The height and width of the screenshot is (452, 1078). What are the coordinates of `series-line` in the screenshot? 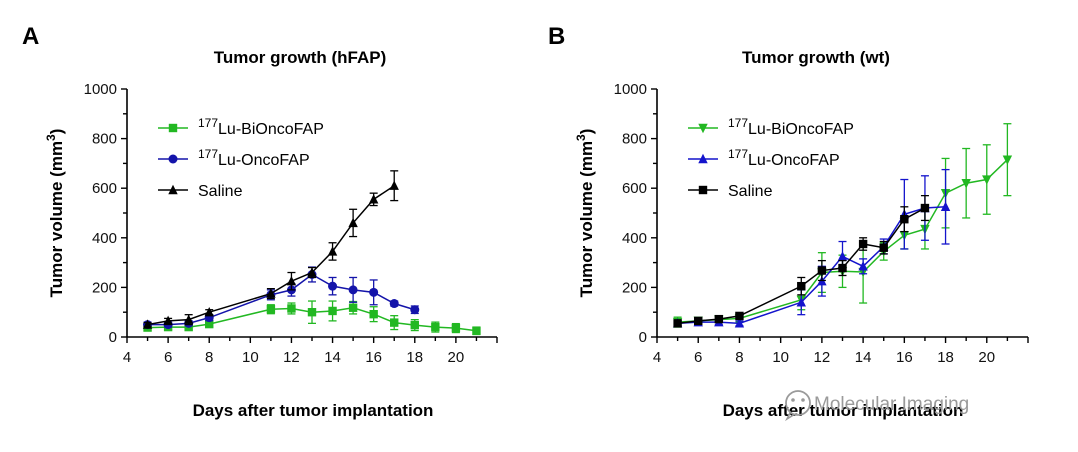 It's located at (811, 265).